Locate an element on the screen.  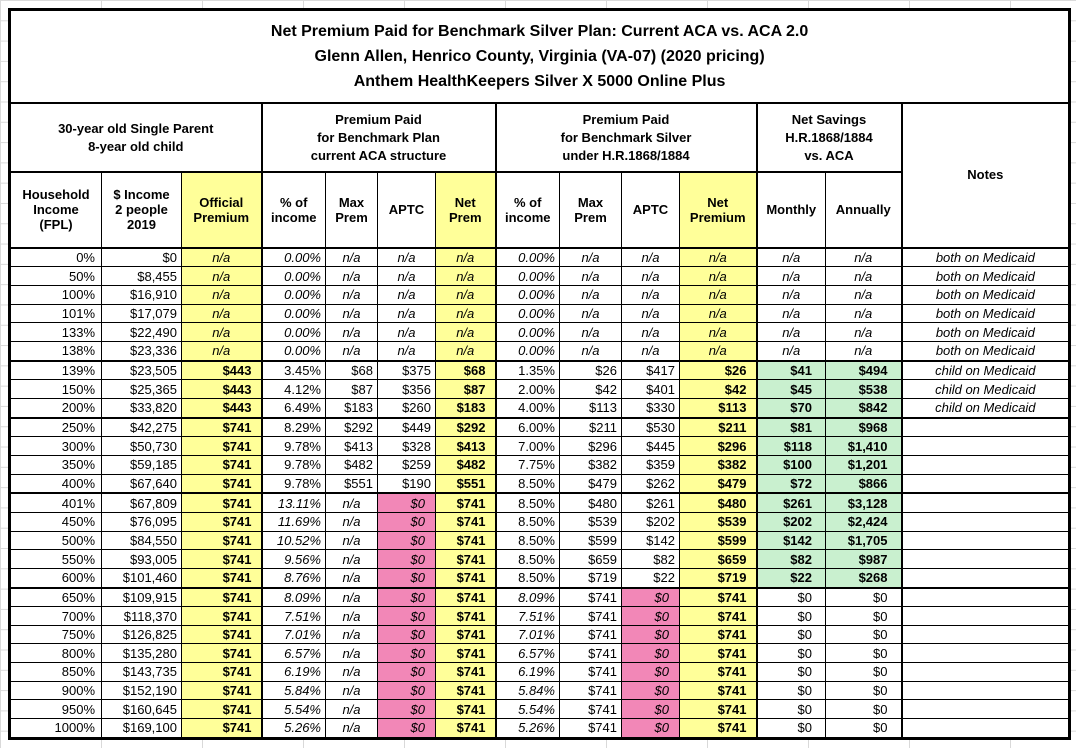
cell-aca_net: $87 is located at coordinates (465, 389).